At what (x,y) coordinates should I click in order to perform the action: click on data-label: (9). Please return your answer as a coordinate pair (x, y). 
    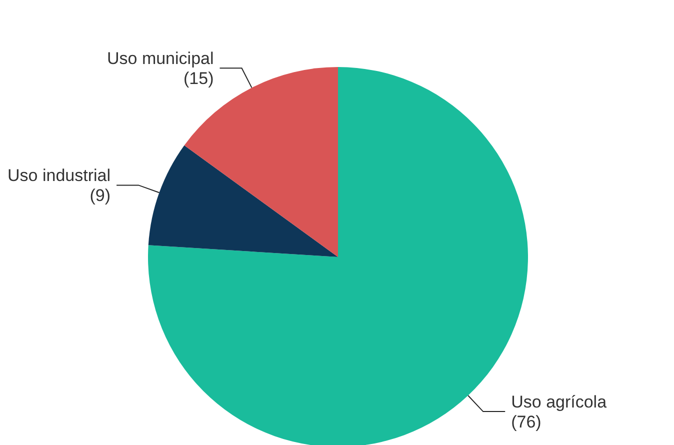
    Looking at the image, I should click on (100, 196).